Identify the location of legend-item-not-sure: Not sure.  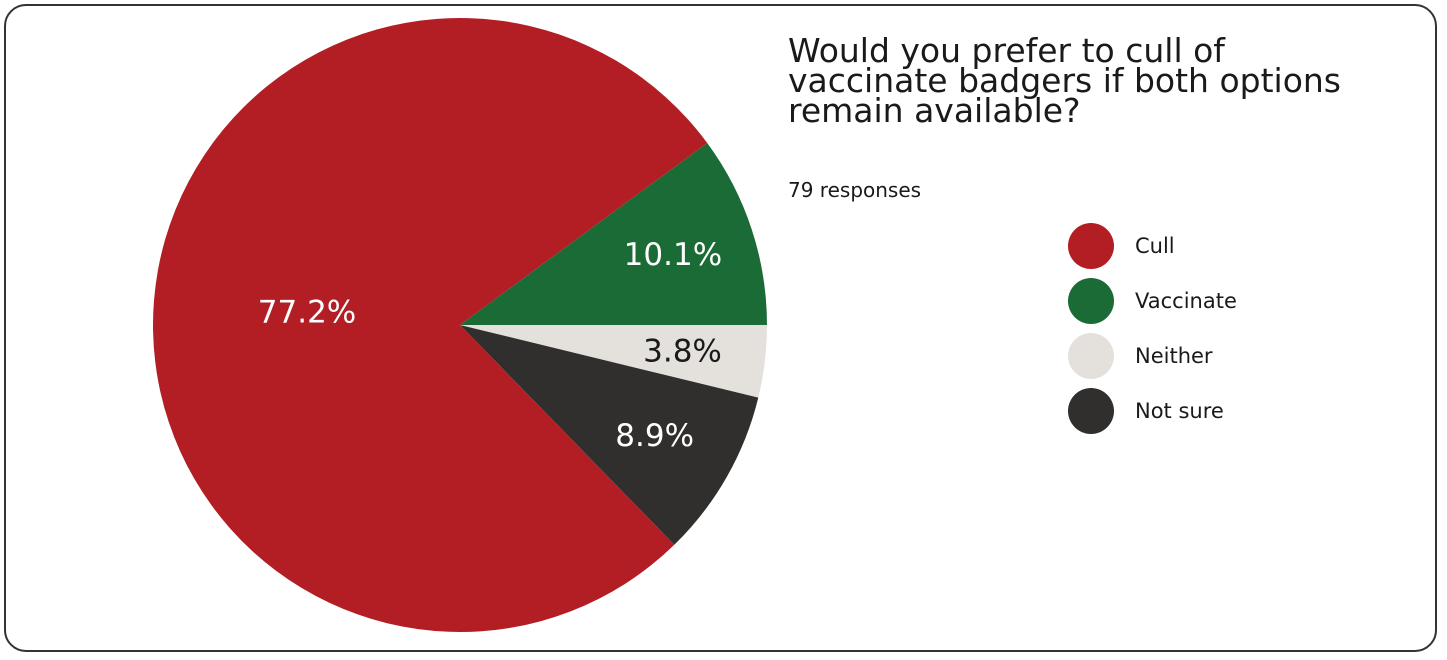
(1152, 410).